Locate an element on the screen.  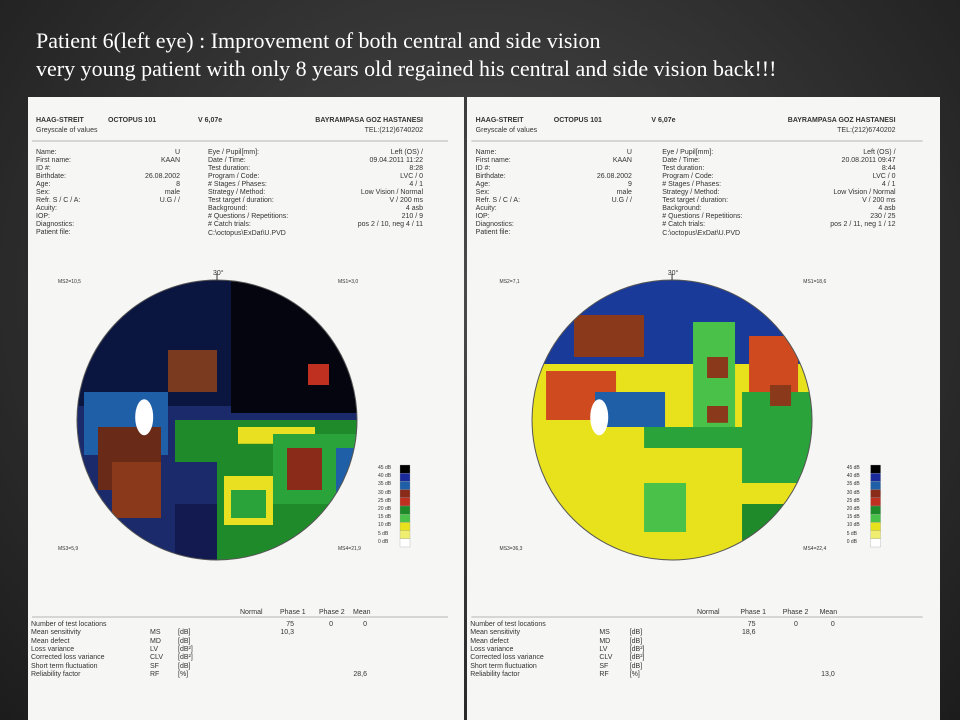
scale-label: 30 dB is located at coordinates (385, 492).